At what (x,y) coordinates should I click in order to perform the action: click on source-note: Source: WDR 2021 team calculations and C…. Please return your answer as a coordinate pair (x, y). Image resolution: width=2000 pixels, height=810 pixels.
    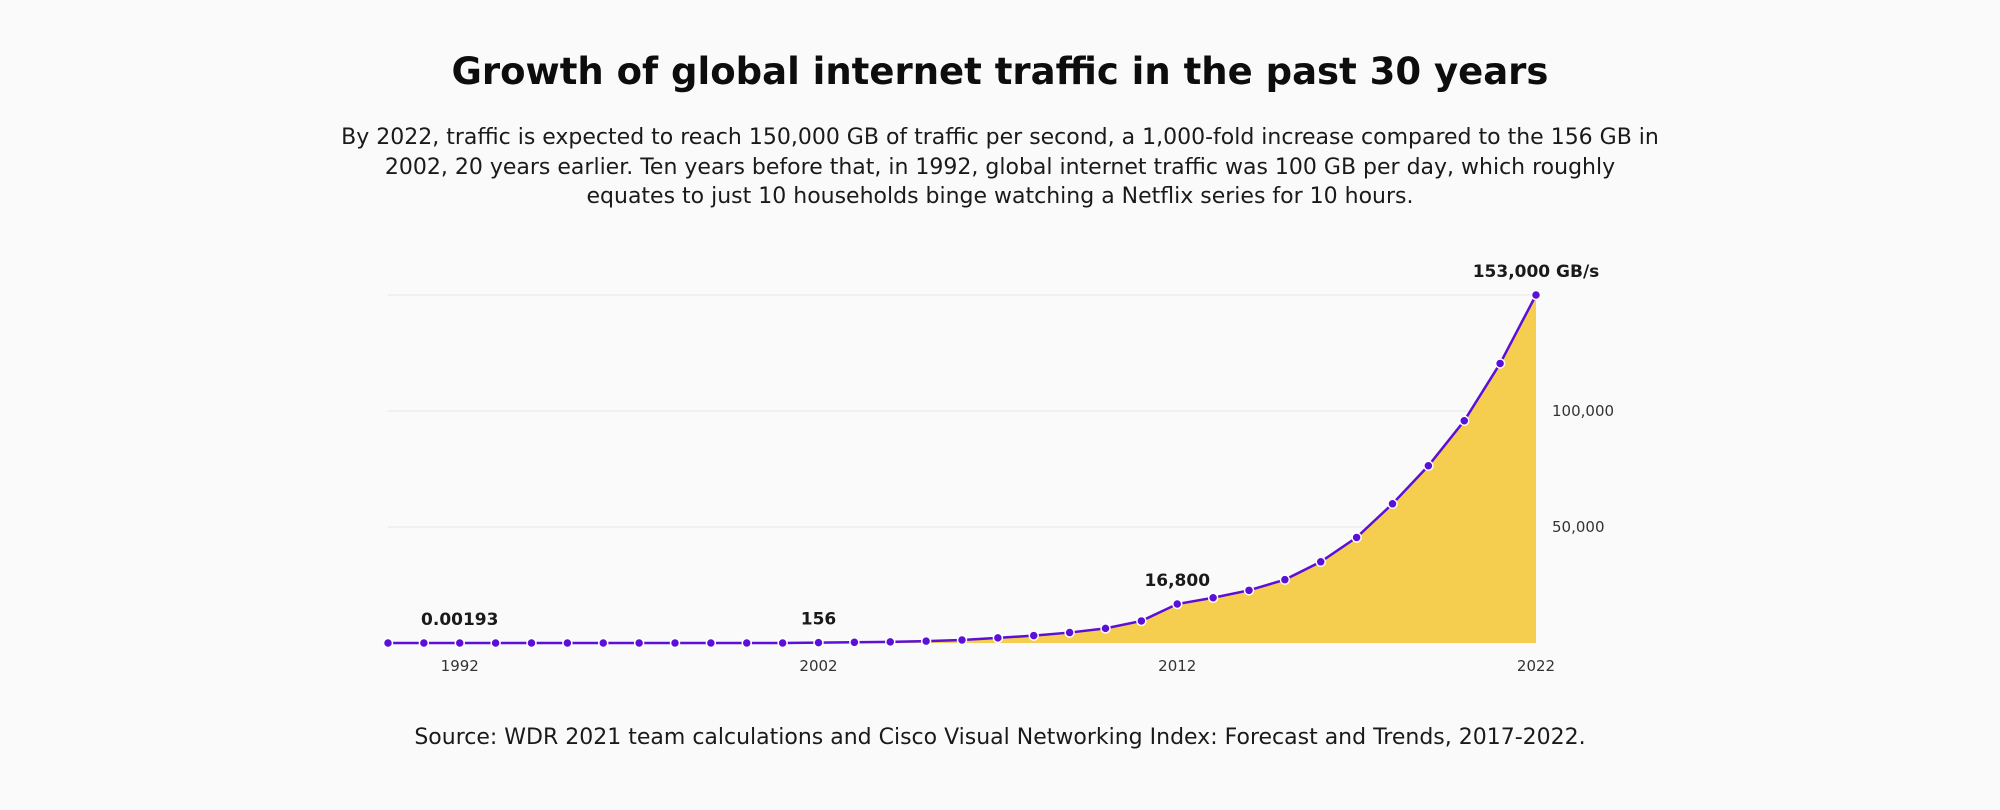
    Looking at the image, I should click on (1000, 737).